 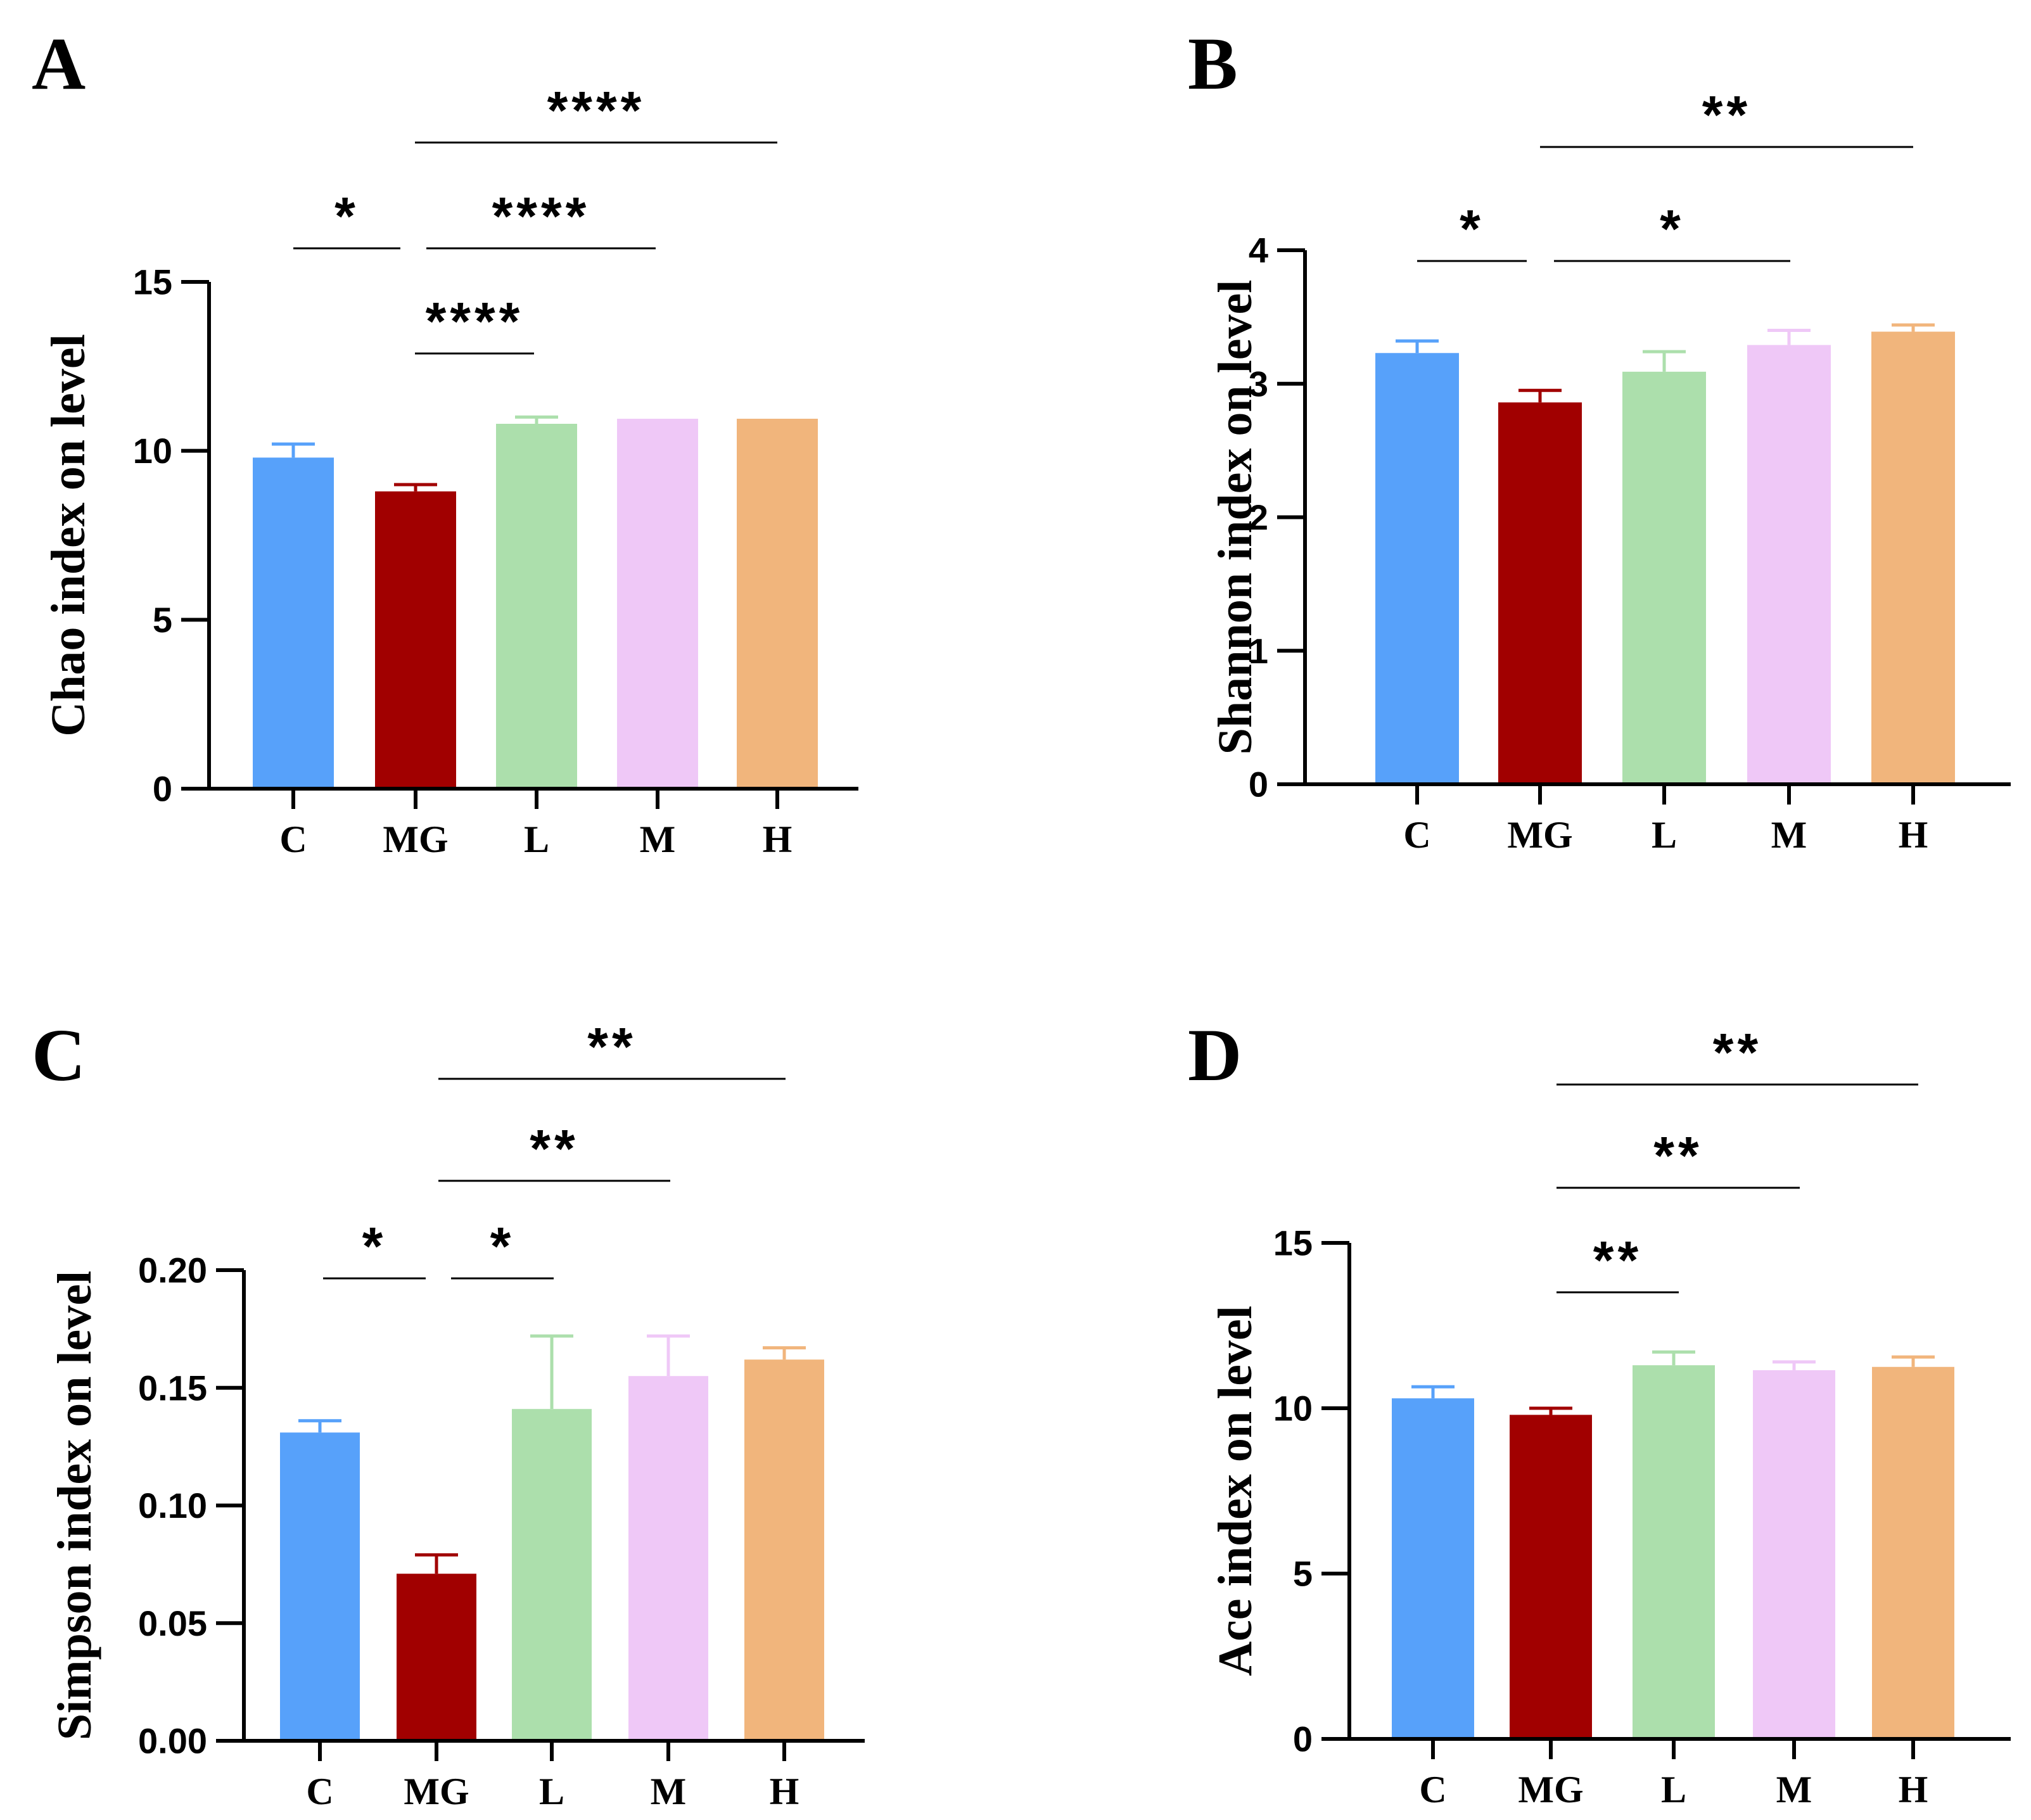 I want to click on y-tick-label: 4, so click(x=1258, y=250).